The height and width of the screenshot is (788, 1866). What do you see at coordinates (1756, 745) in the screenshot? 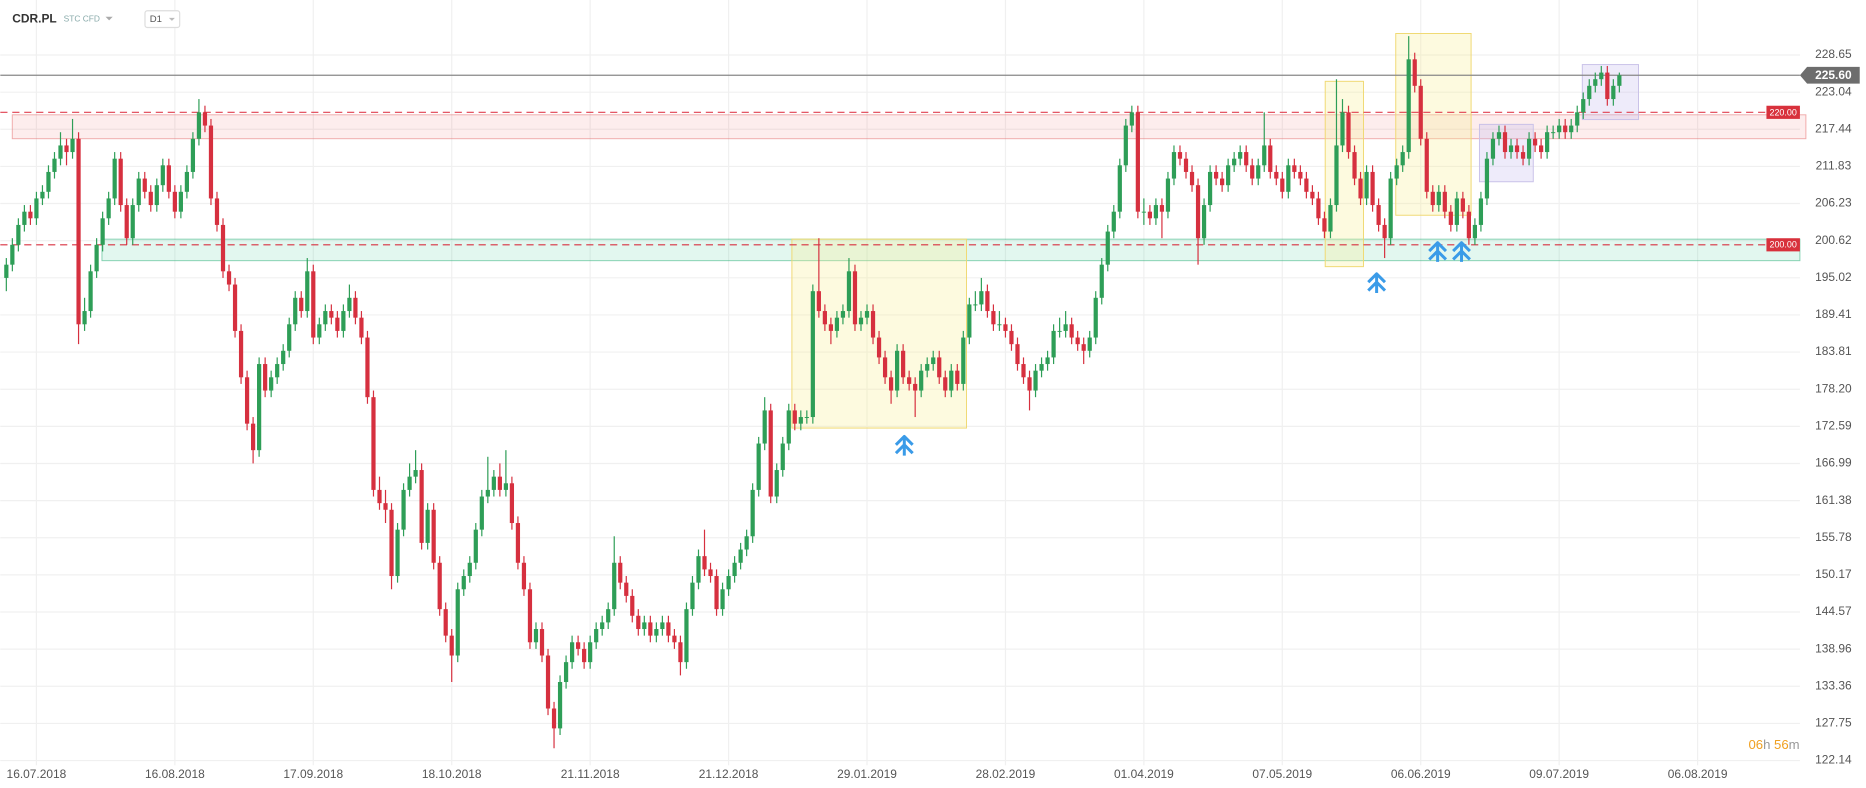
I see `countdown-hours: 06` at bounding box center [1756, 745].